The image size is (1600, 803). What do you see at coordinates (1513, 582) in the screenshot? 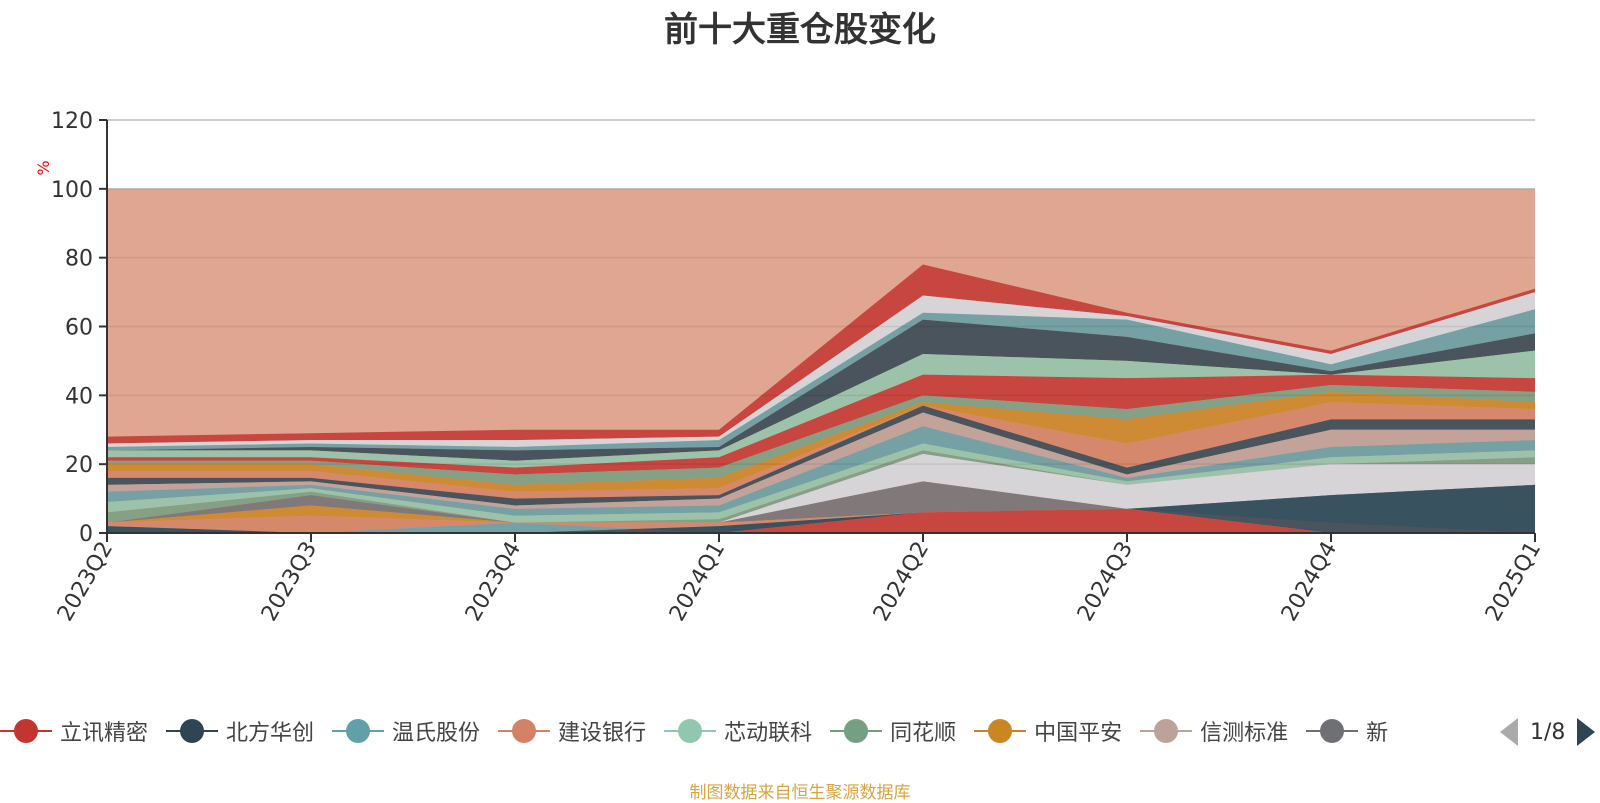
I see `x-tick-label: 2025Q1` at bounding box center [1513, 582].